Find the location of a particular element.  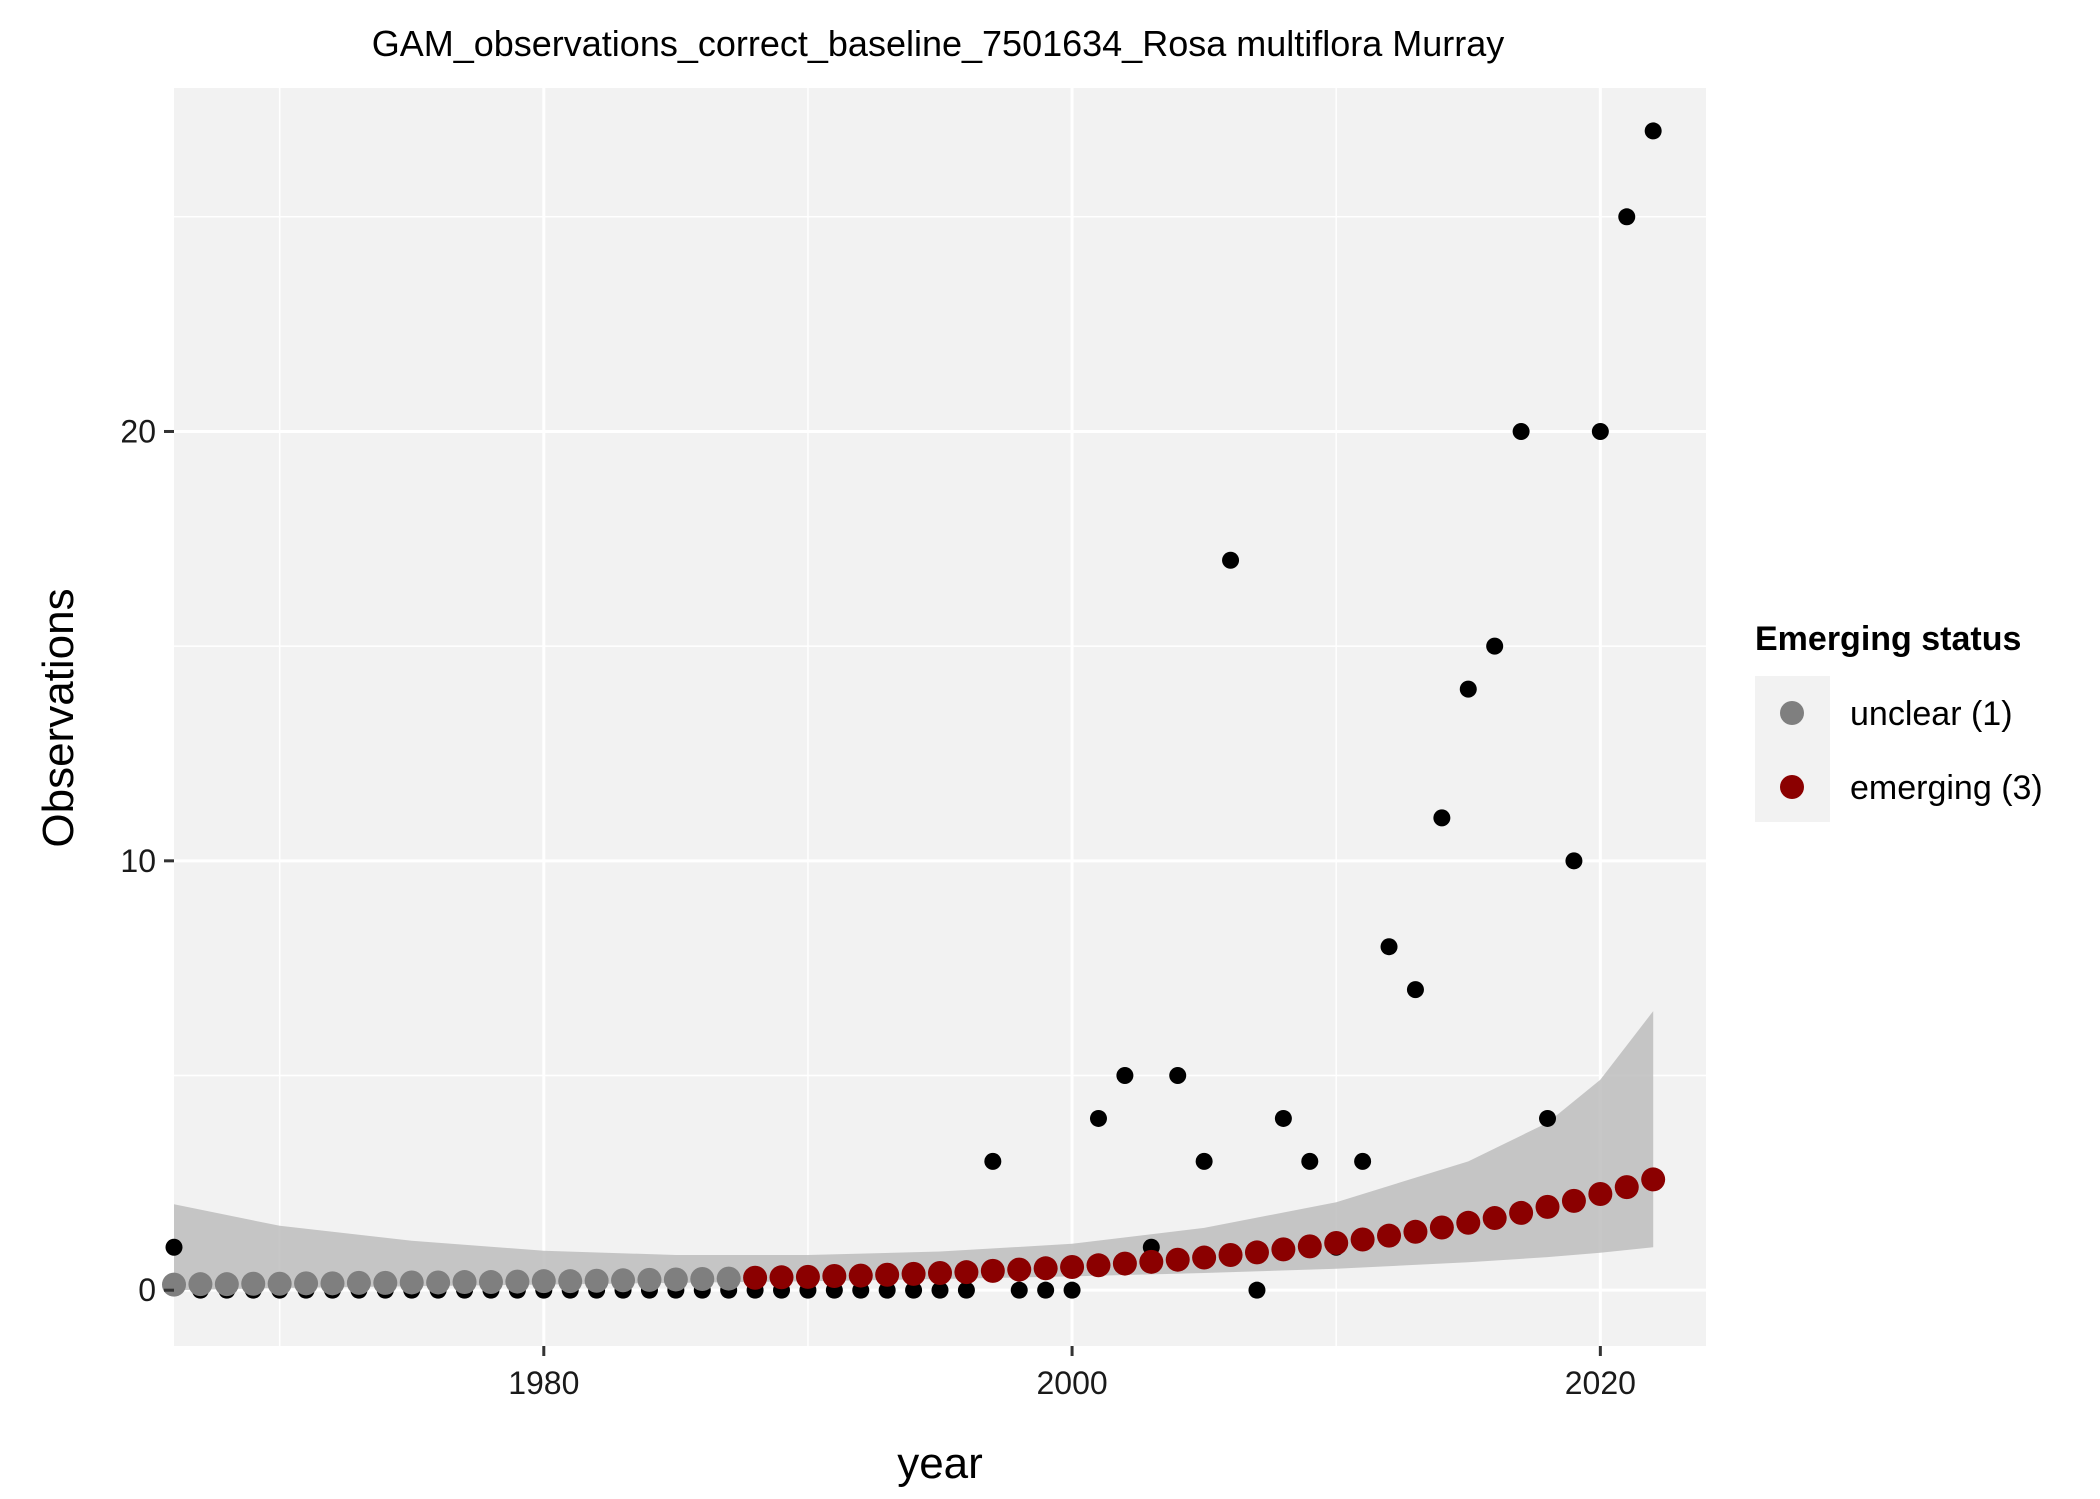

confidence-band-layer is located at coordinates (914, 1151).